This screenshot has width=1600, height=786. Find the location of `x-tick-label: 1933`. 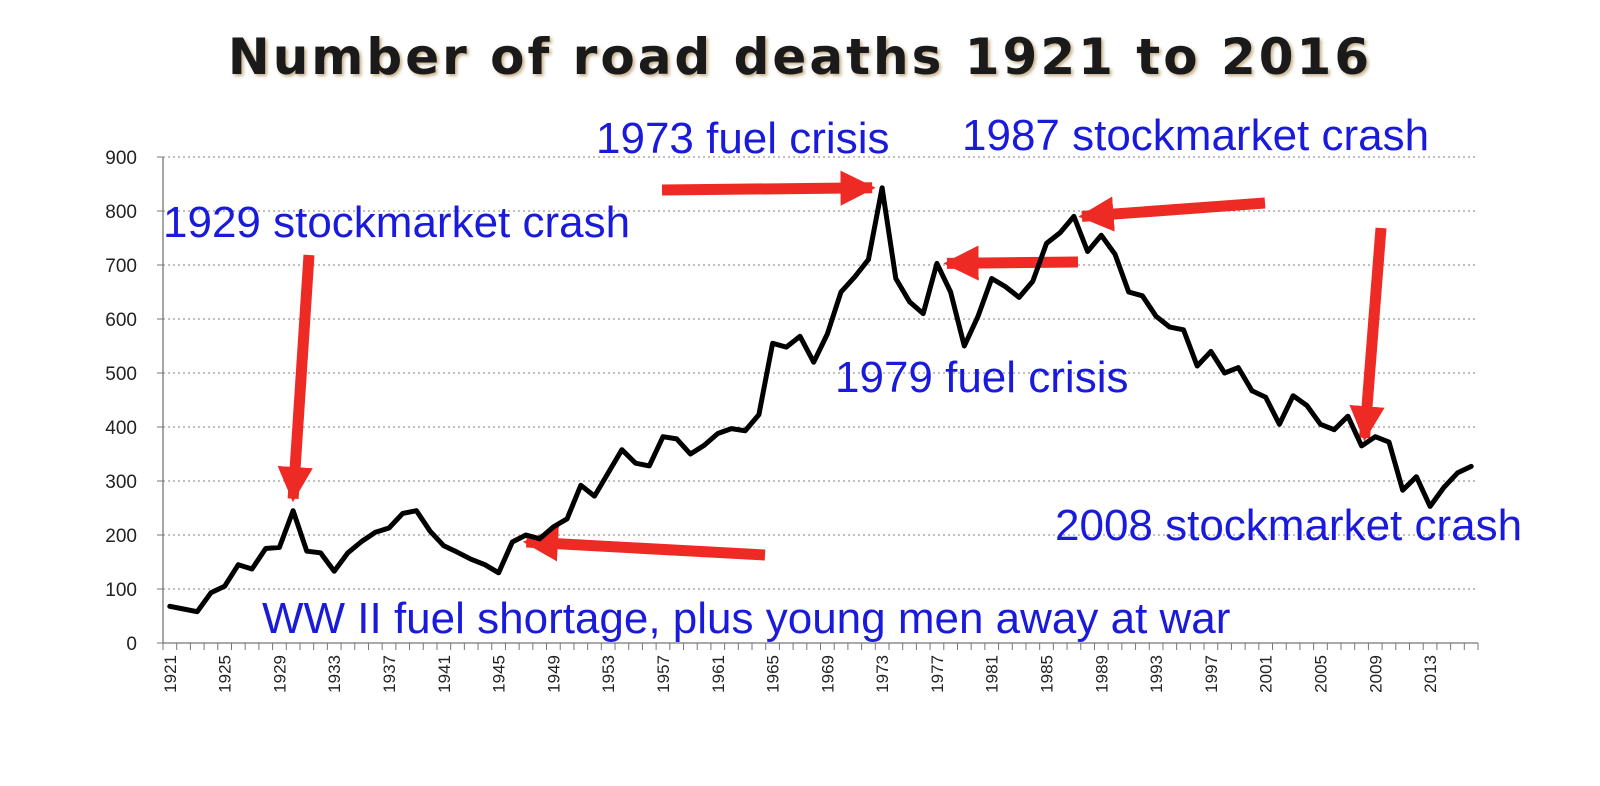

x-tick-label: 1933 is located at coordinates (334, 674).